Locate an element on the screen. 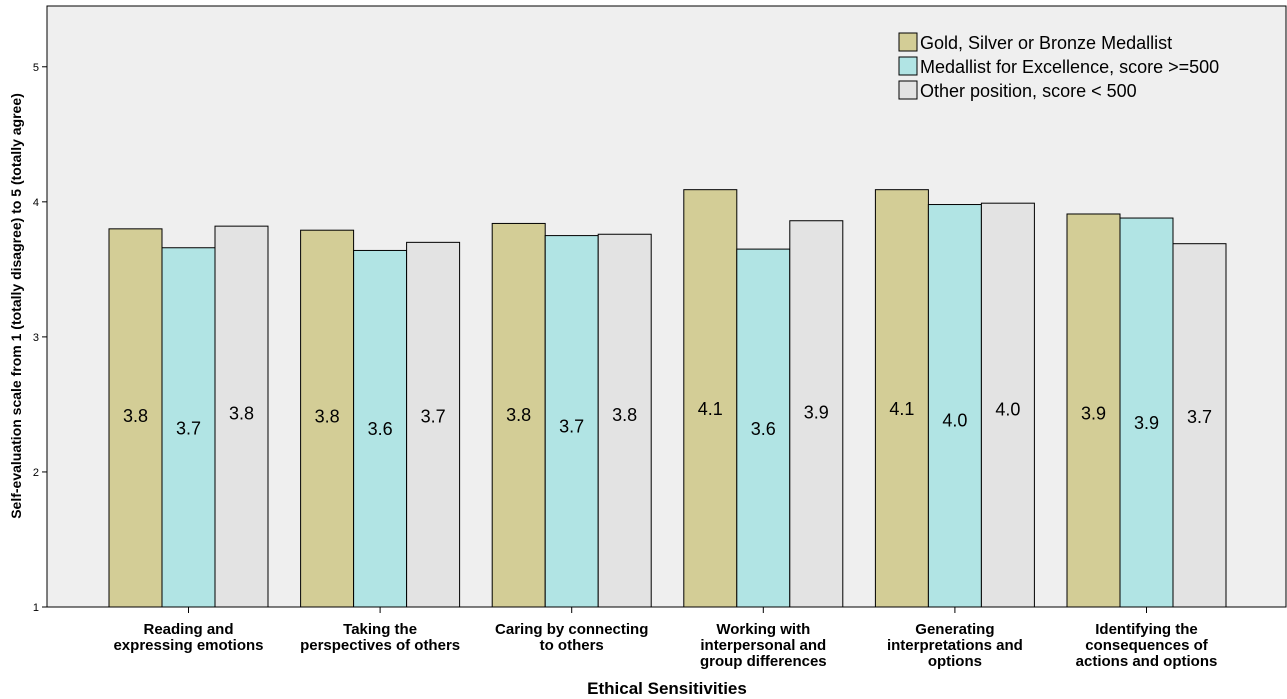 This screenshot has height=699, width=1287. y-axis: 1 2 3 4 5 is located at coordinates (40, 338).